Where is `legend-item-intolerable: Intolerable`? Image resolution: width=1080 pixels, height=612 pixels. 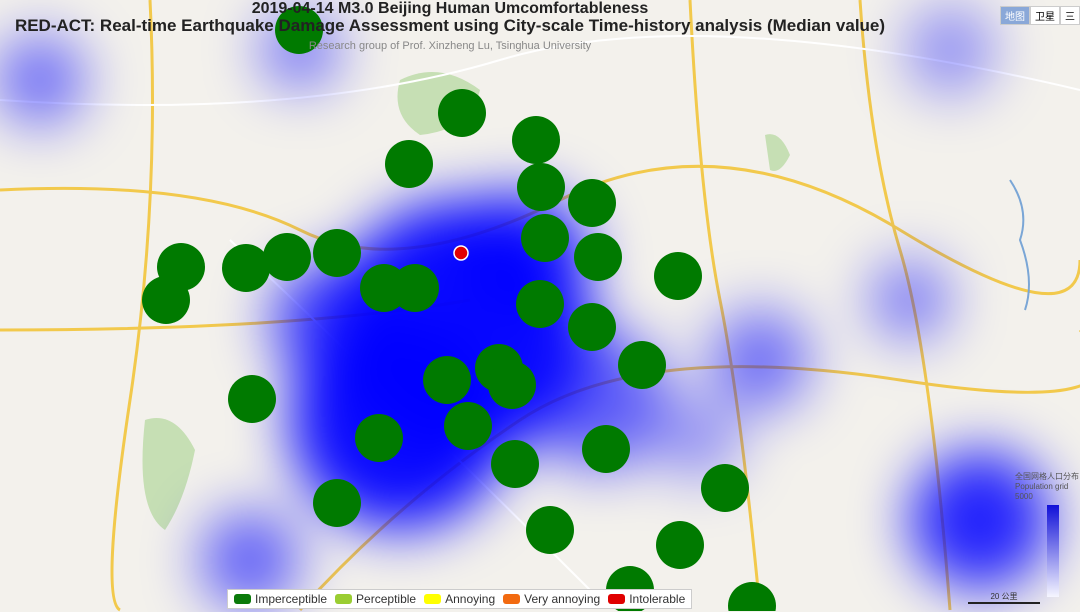 legend-item-intolerable: Intolerable is located at coordinates (646, 599).